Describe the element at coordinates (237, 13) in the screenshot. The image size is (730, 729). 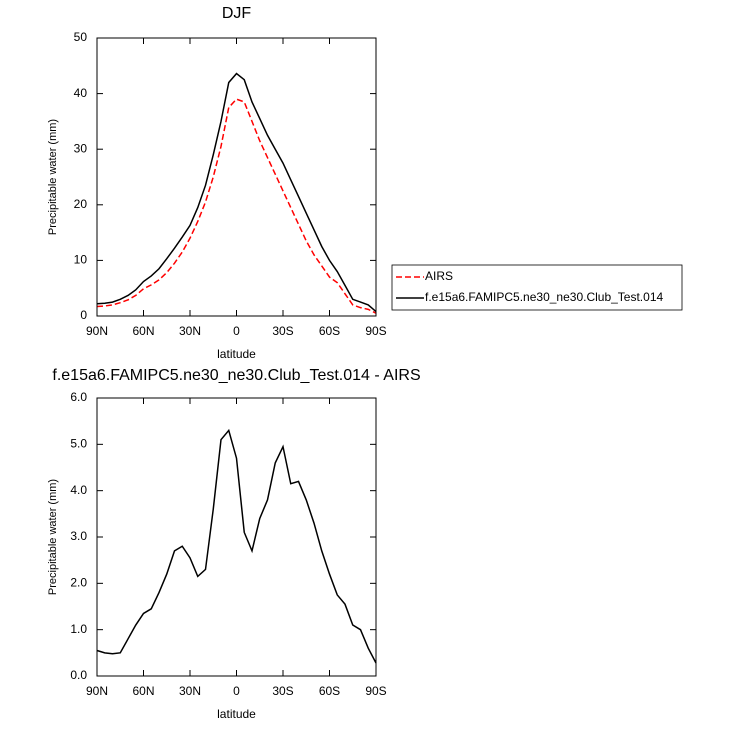
I see `chart-title: DJF` at that location.